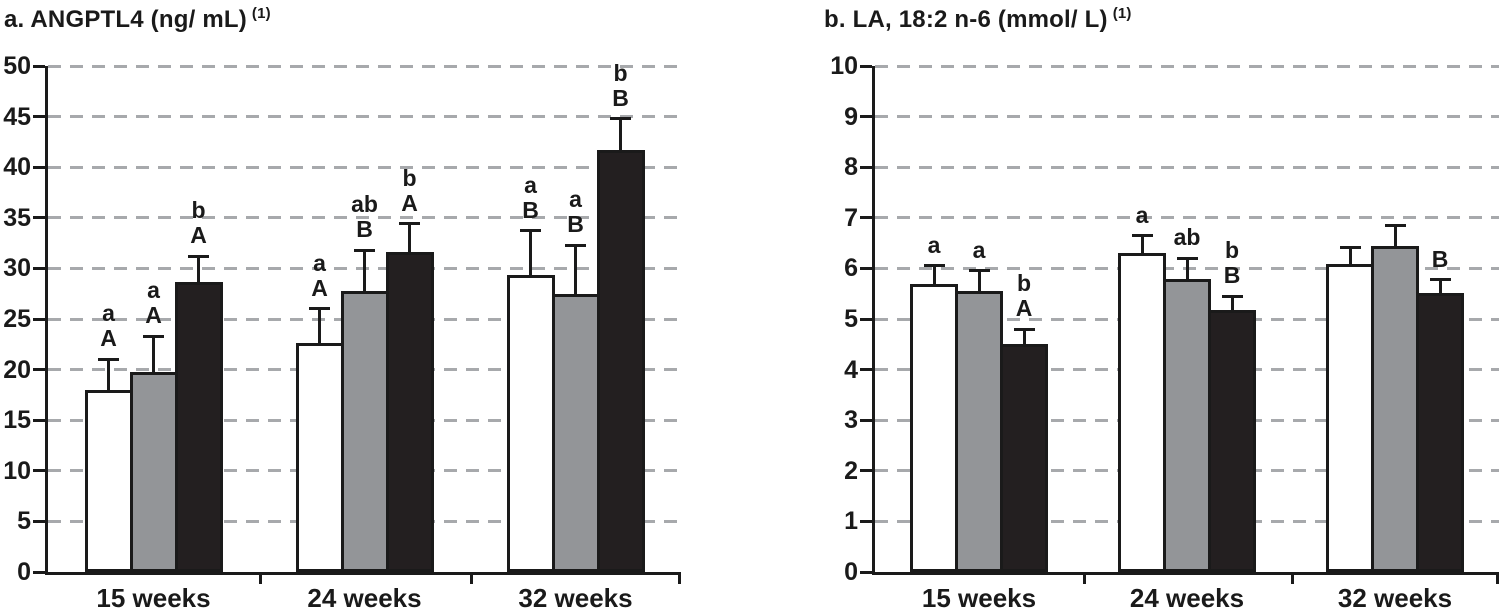 This screenshot has height=614, width=1500. I want to click on chart-title-angptl4: a. ANGPTL4 (ng/ mL) (1), so click(137, 19).